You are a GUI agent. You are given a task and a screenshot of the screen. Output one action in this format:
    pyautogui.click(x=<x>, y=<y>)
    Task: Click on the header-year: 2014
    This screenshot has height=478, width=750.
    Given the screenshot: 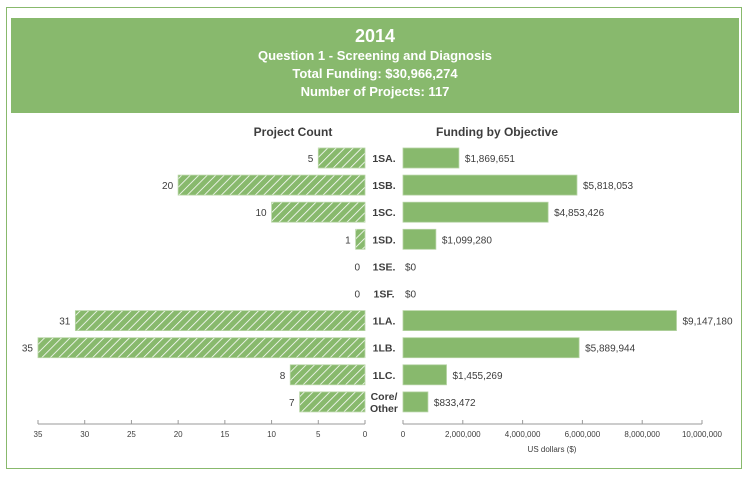 What is the action you would take?
    pyautogui.click(x=375, y=36)
    